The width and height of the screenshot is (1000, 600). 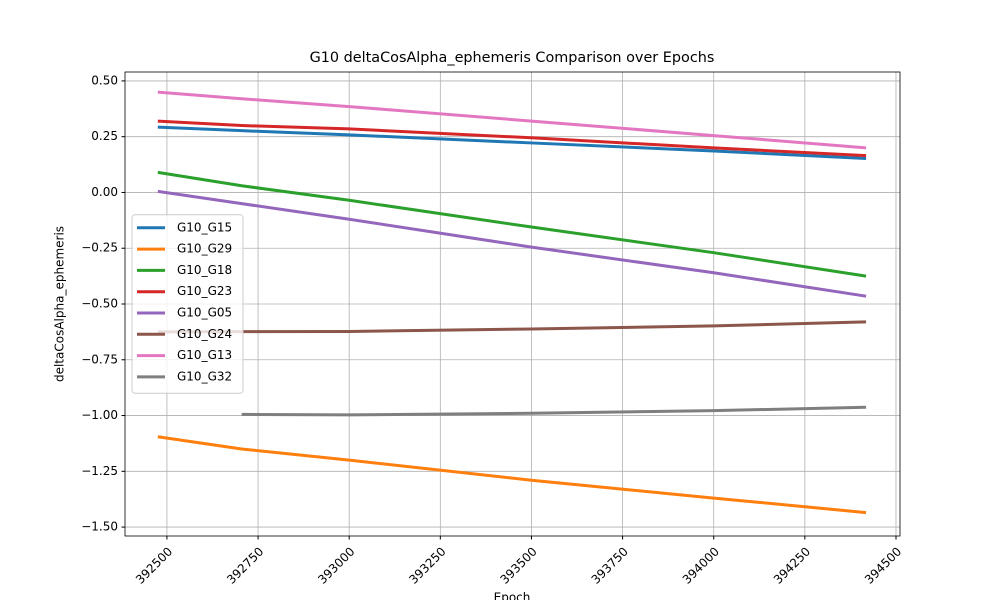 What do you see at coordinates (60, 304) in the screenshot?
I see `y-axis-label: deltaCosAlpha_ephemeris` at bounding box center [60, 304].